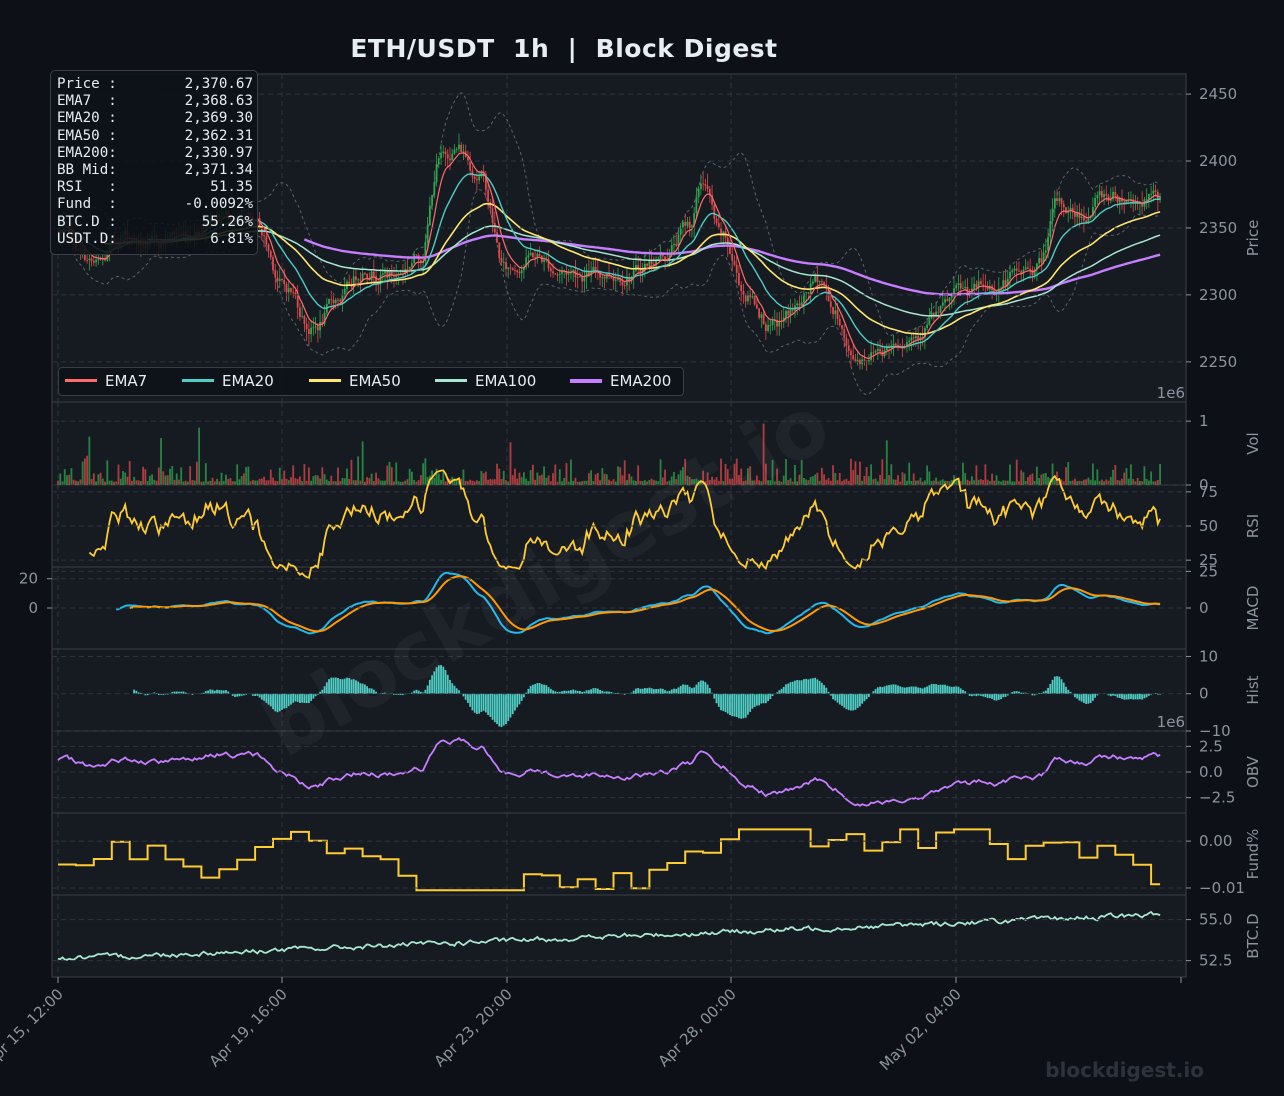  Describe the element at coordinates (231, 187) in the screenshot. I see `info-value: 51.35` at that location.